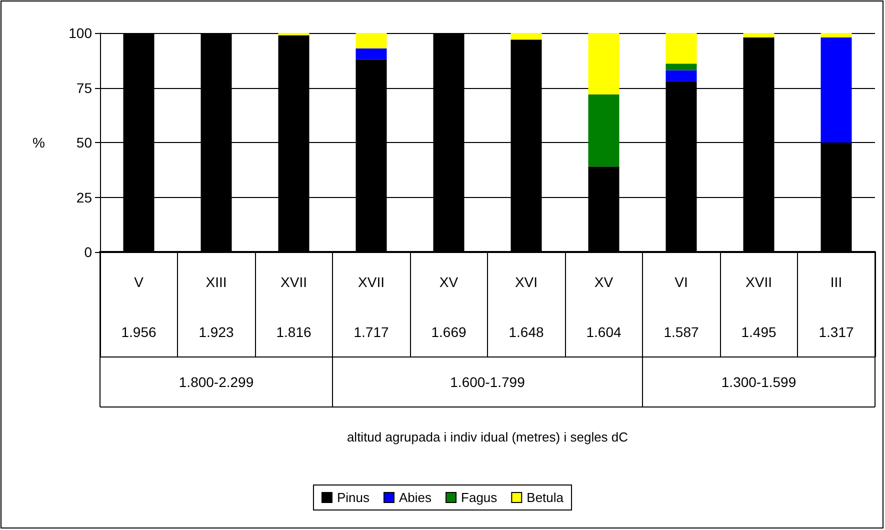 The width and height of the screenshot is (885, 530). Describe the element at coordinates (216, 307) in the screenshot. I see `category-label: XIII 1.923` at that location.